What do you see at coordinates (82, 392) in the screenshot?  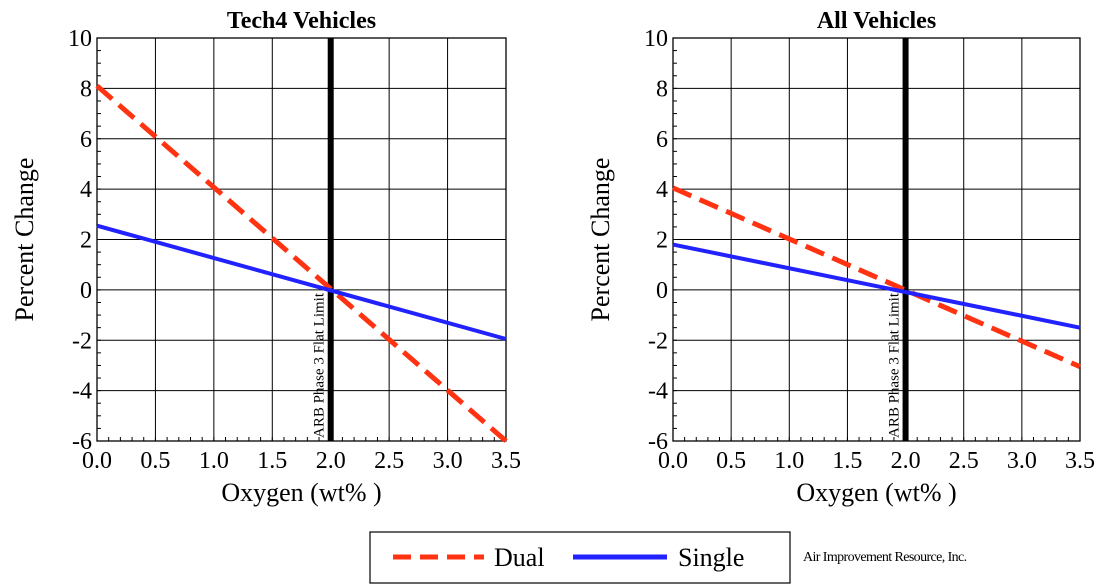 I see `panel-1-y-tick-label: -4` at bounding box center [82, 392].